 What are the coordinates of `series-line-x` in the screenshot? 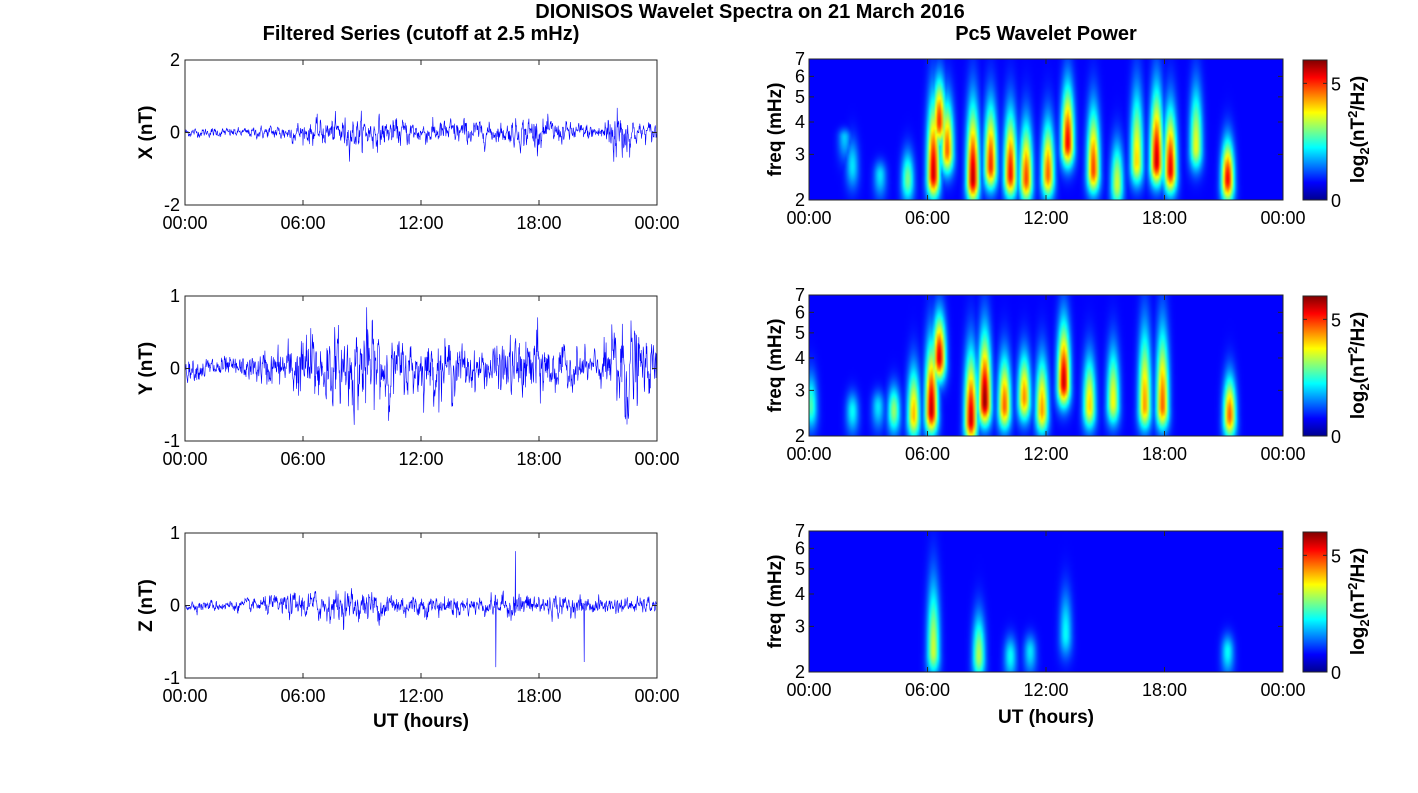 It's located at (421, 134).